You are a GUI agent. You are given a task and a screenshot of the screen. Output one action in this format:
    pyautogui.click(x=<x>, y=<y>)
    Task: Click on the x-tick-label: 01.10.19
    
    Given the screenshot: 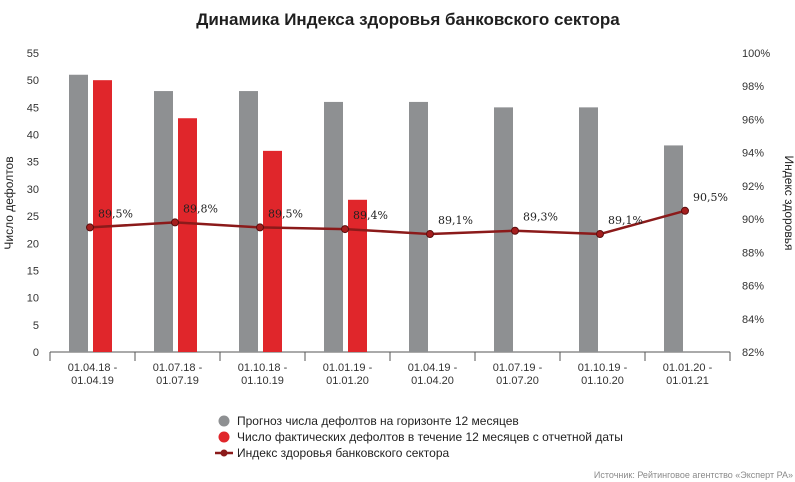 What is the action you would take?
    pyautogui.click(x=262, y=381)
    